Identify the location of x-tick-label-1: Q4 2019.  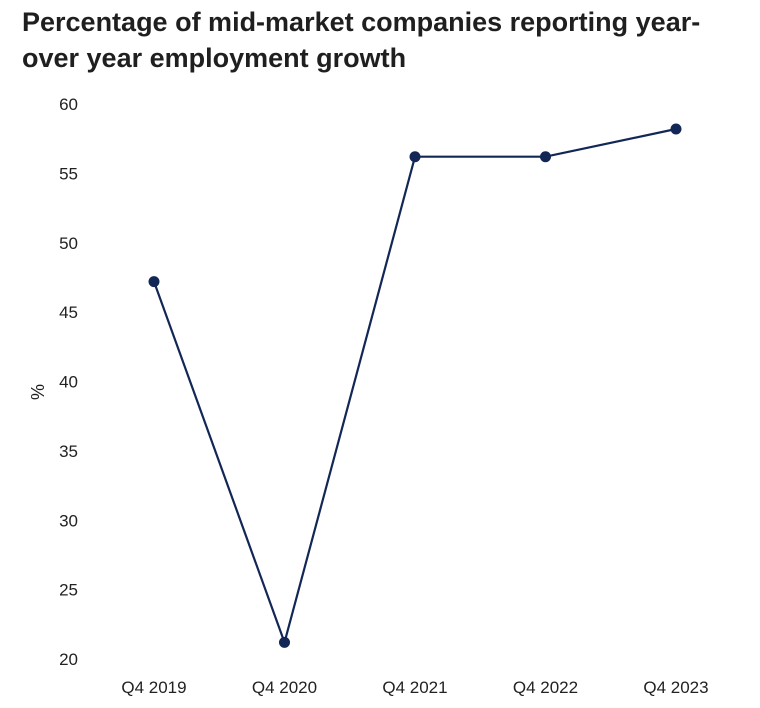
(153, 687).